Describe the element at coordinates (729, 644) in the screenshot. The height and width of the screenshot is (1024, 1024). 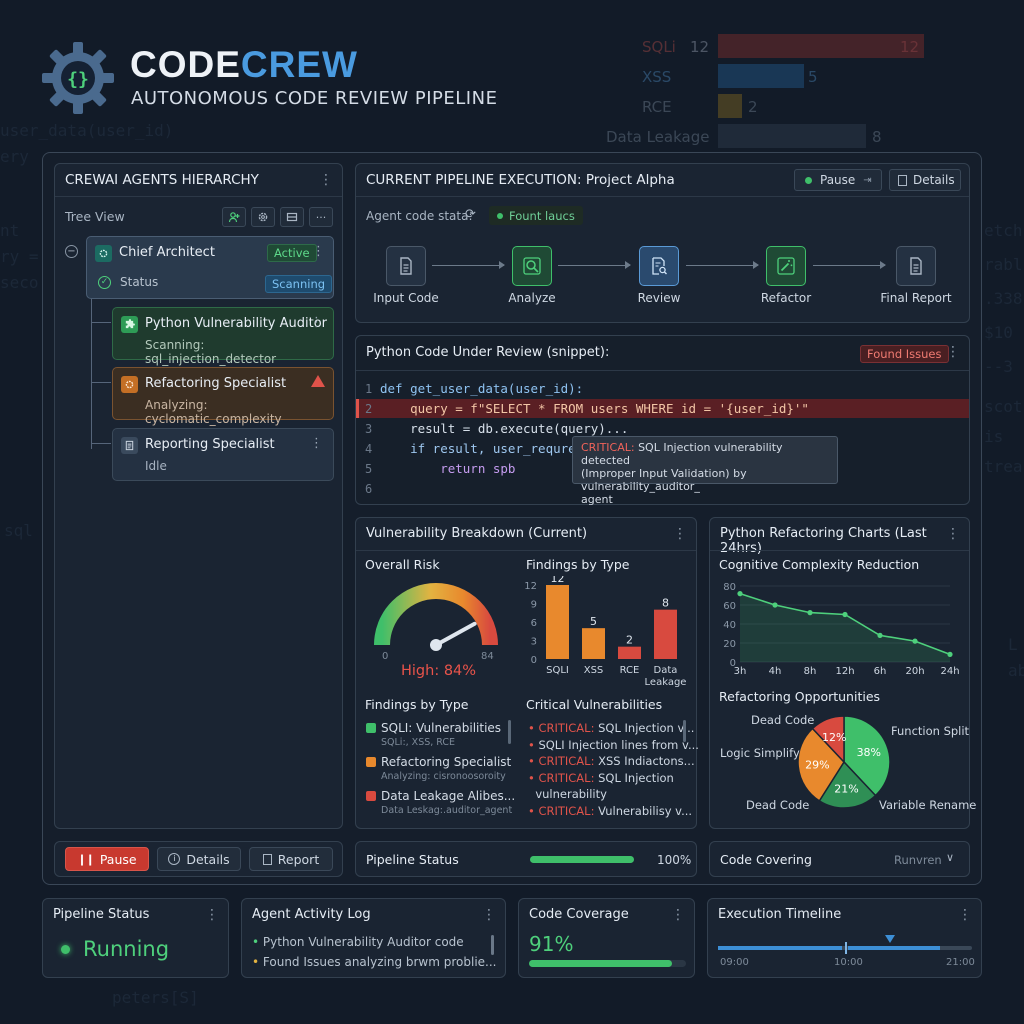
I see `y-tick-label: 20` at that location.